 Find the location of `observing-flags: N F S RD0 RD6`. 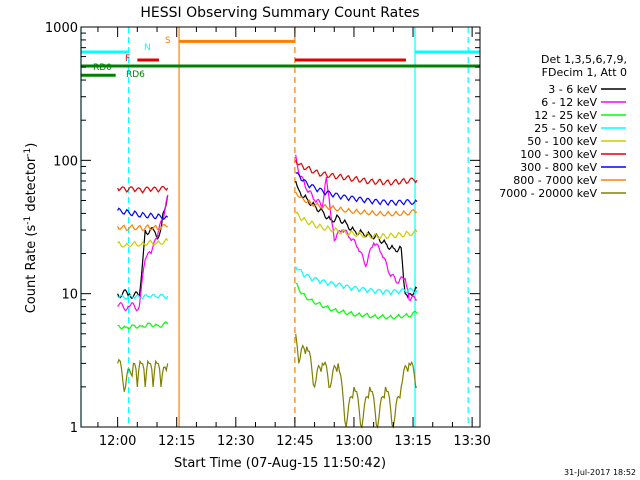

observing-flags: N F S RD0 RD6 is located at coordinates (280, 58).